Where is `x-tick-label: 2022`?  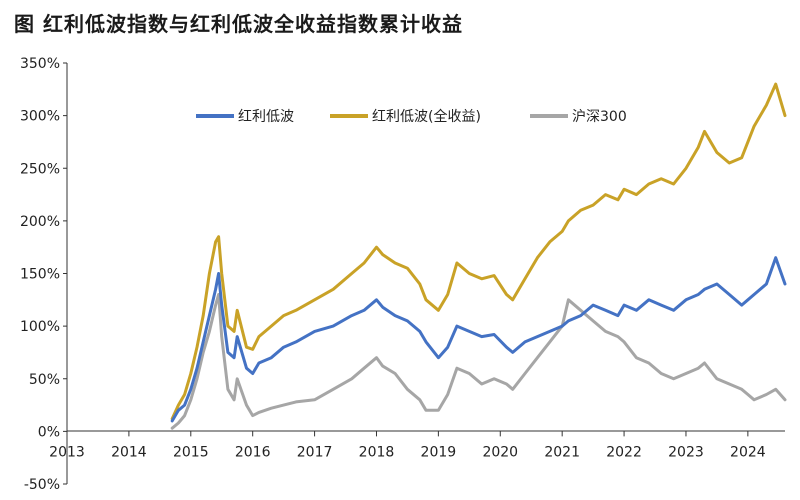 x-tick-label: 2022 is located at coordinates (624, 452).